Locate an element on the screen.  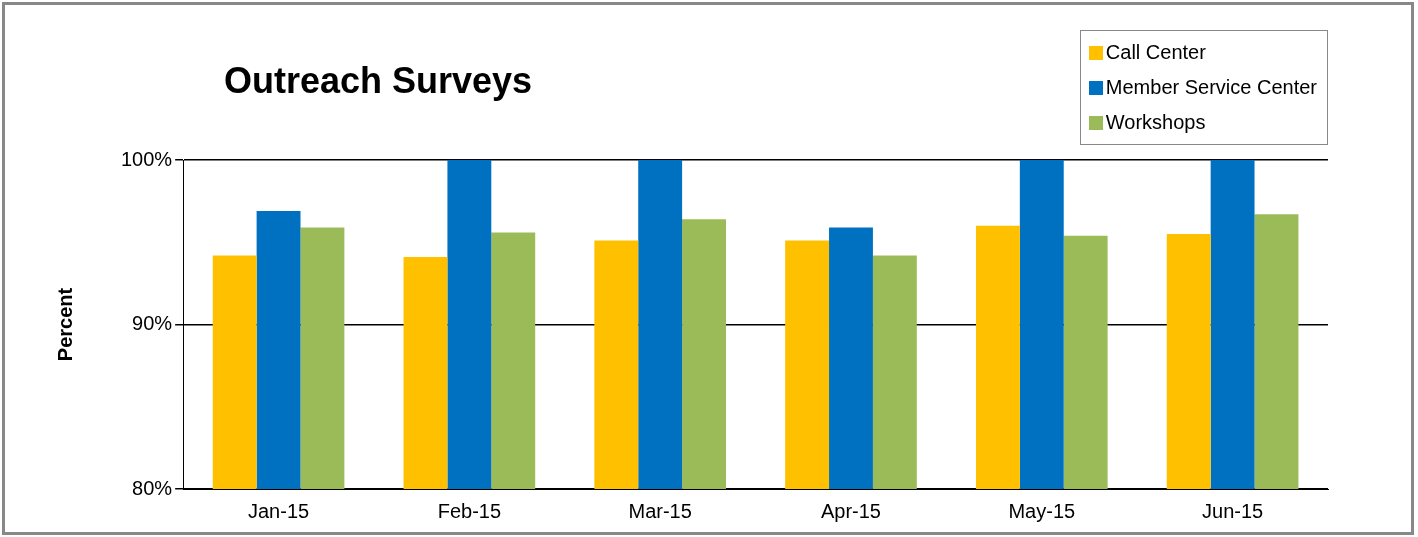
y-tick-label: 90% is located at coordinates (152, 323).